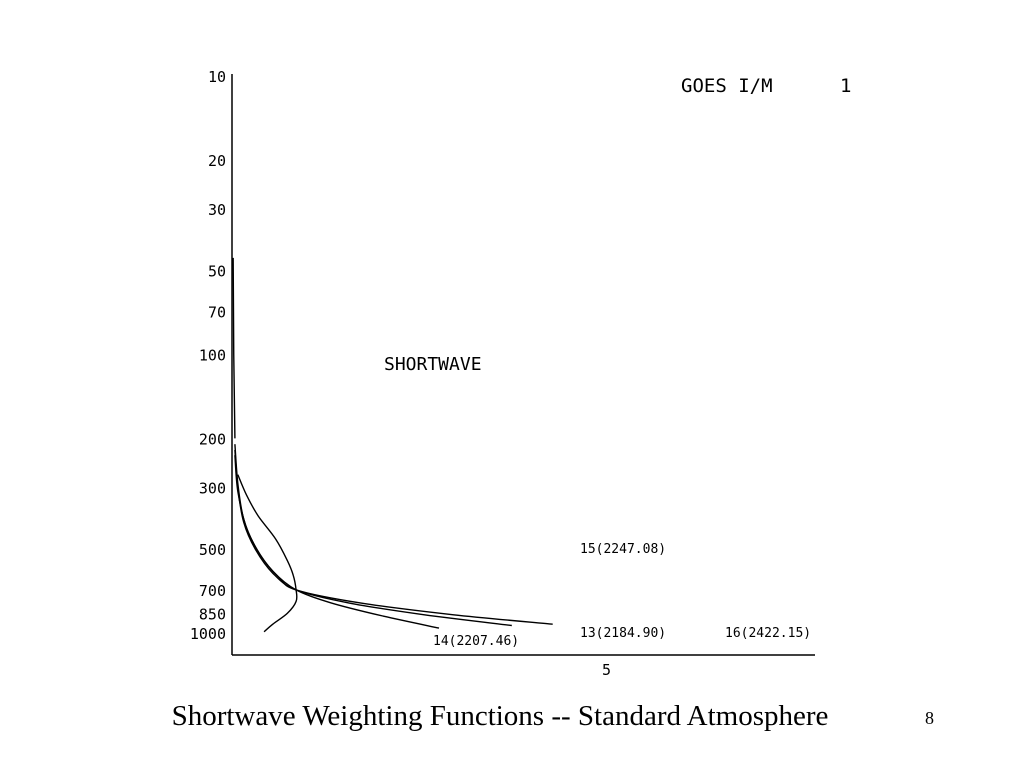 Image resolution: width=1024 pixels, height=768 pixels. I want to click on y-tick-labels: 10 20 30 50 70 100 200 300 500 700 850 1000, so click(208, 355).